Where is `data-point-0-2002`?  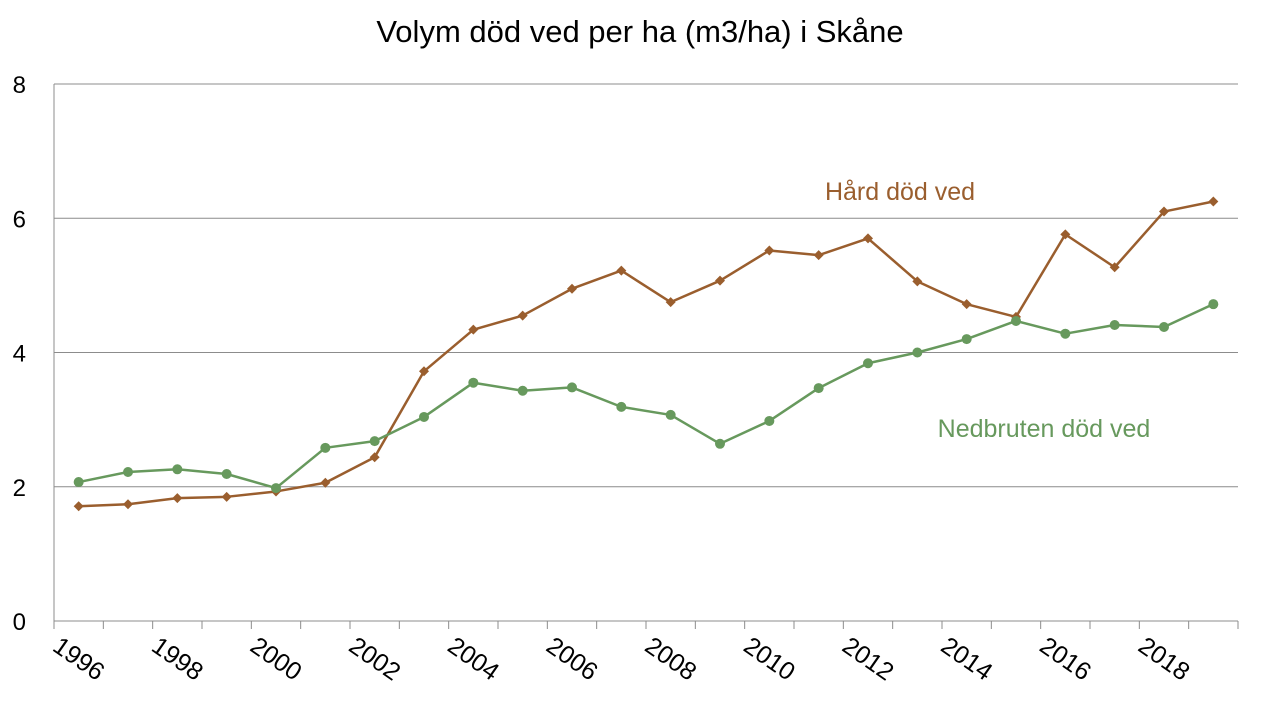 data-point-0-2002 is located at coordinates (374, 457).